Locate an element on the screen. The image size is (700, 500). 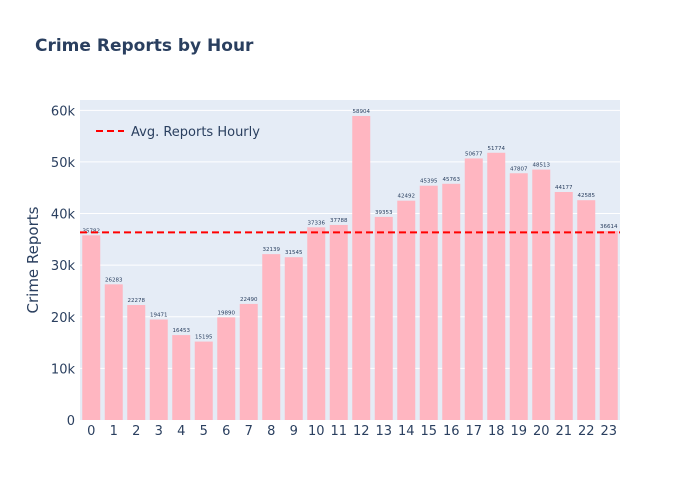
data-label: 44177 is located at coordinates (564, 188).